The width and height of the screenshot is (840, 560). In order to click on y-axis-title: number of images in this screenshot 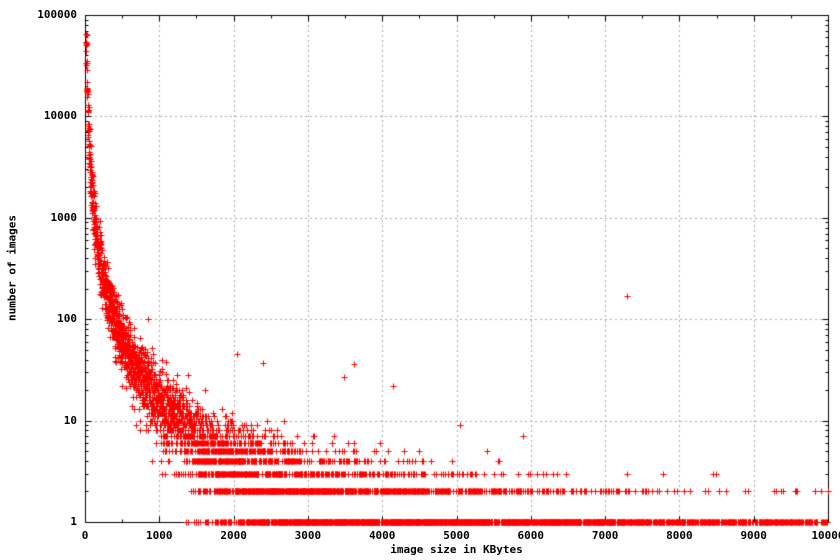, I will do `click(12, 268)`.